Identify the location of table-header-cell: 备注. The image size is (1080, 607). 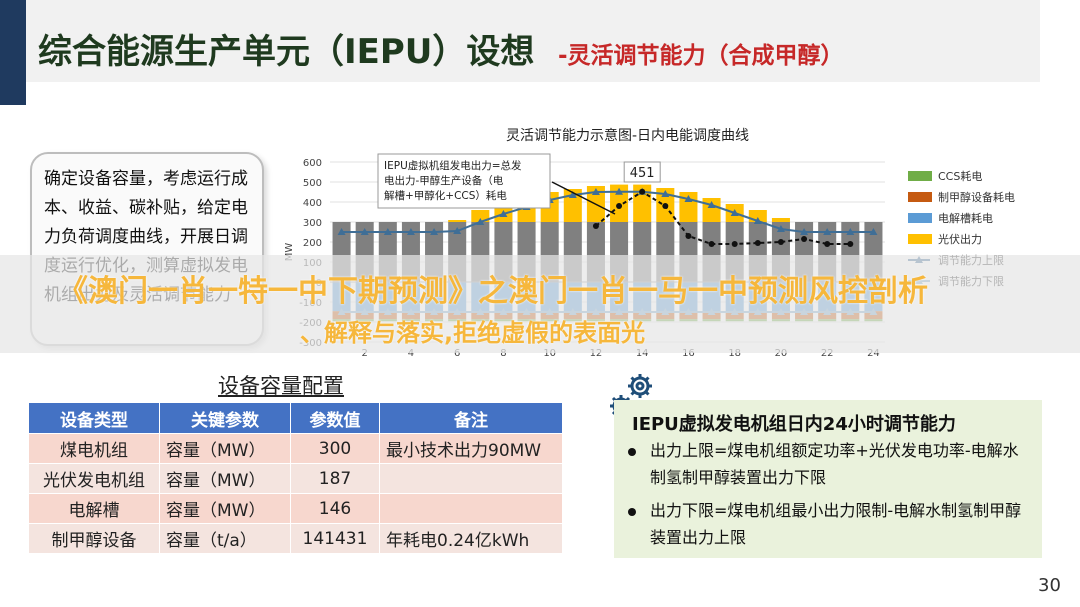
(471, 418).